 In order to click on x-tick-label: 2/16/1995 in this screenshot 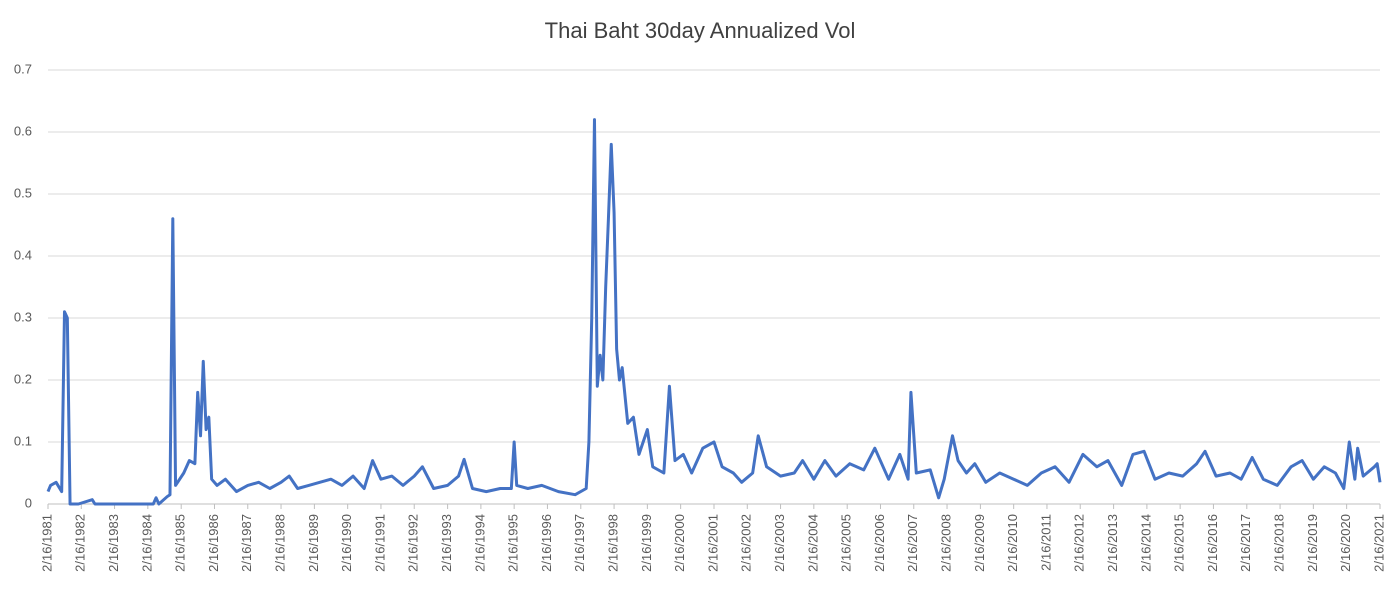, I will do `click(513, 543)`.